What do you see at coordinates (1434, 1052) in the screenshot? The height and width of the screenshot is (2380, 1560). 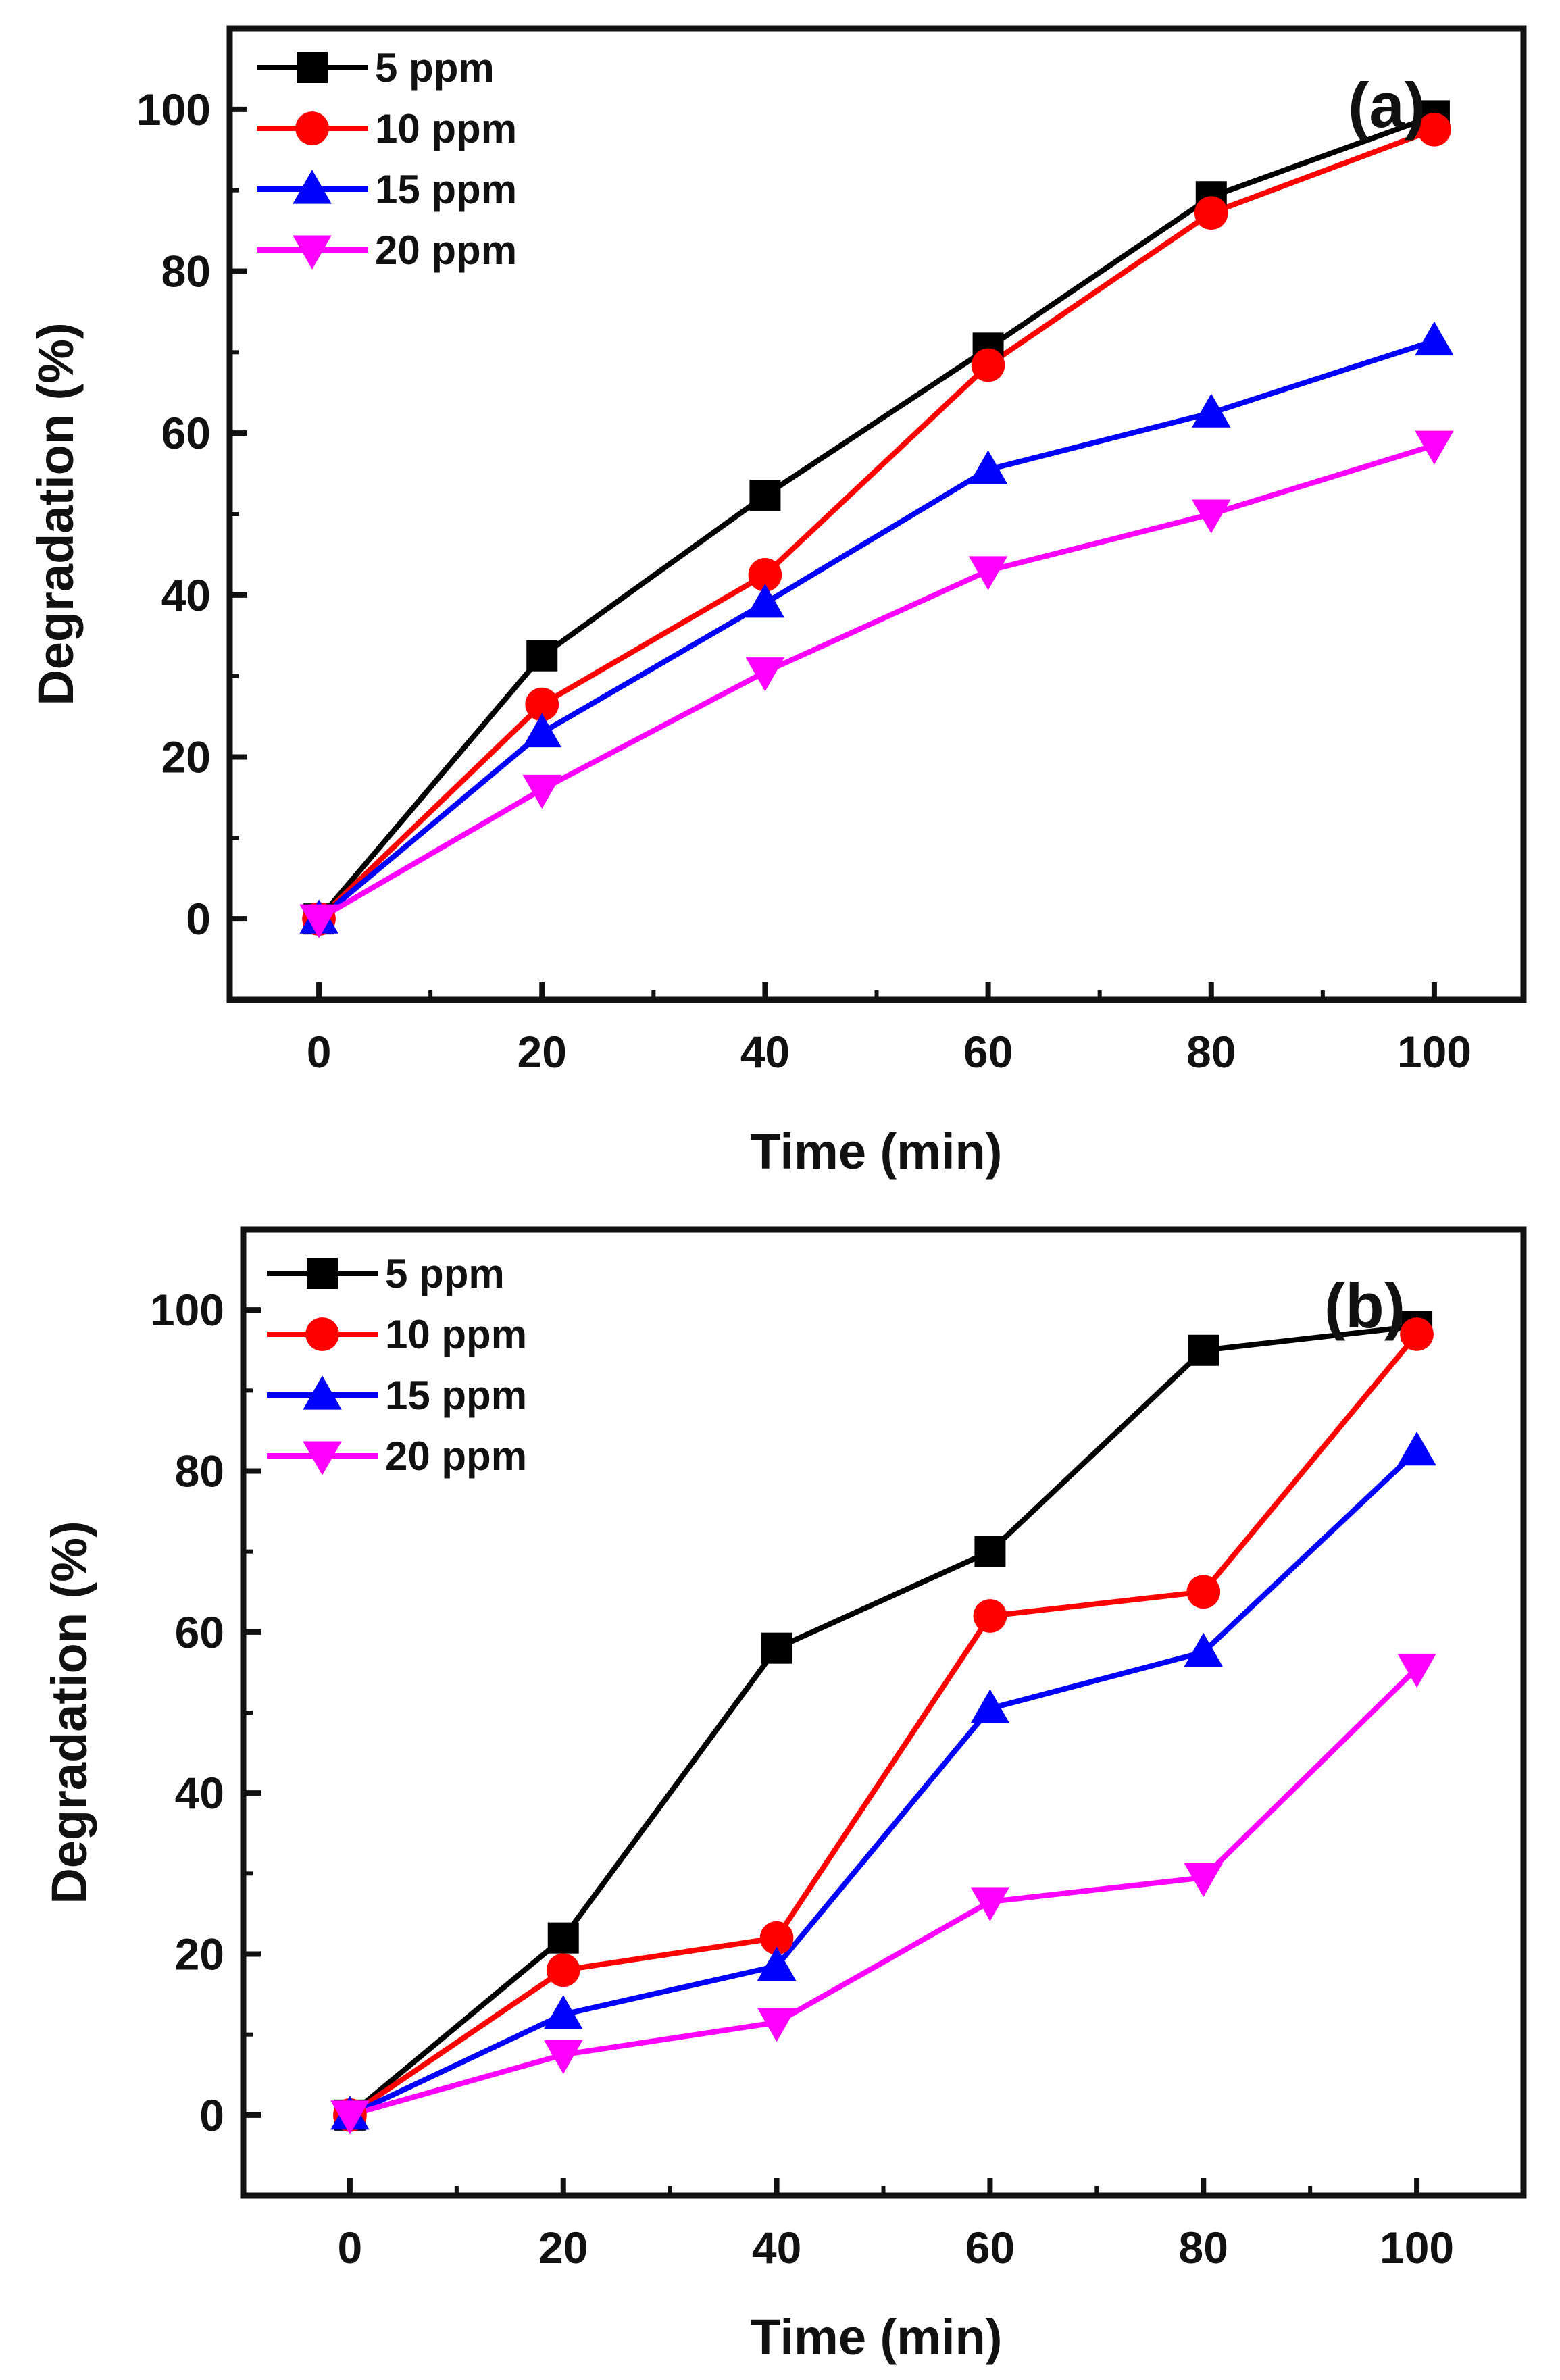 I see `x-tick-label-a-100: 100` at bounding box center [1434, 1052].